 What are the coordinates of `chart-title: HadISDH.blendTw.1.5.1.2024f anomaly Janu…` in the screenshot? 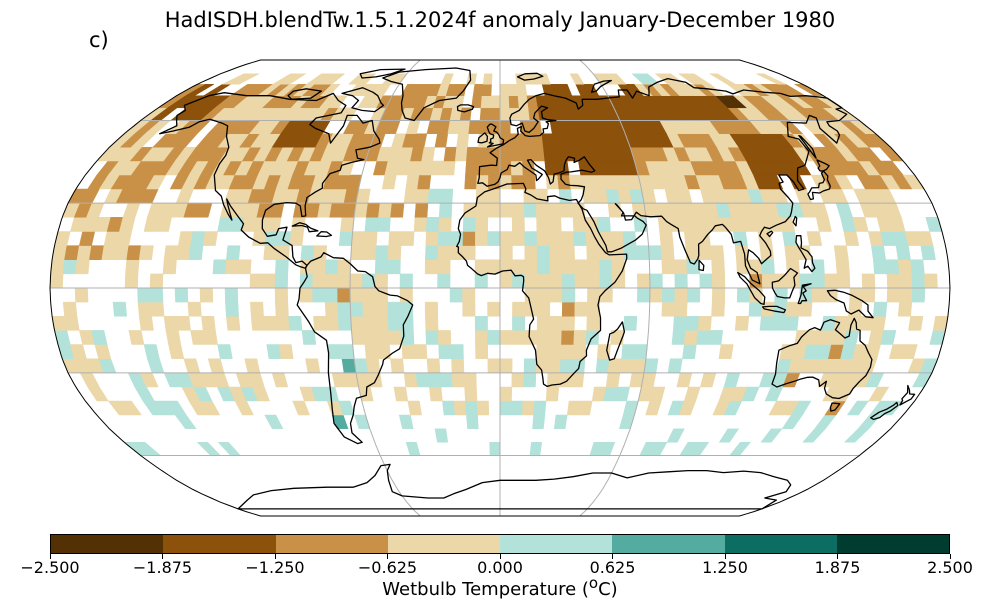 It's located at (500, 20).